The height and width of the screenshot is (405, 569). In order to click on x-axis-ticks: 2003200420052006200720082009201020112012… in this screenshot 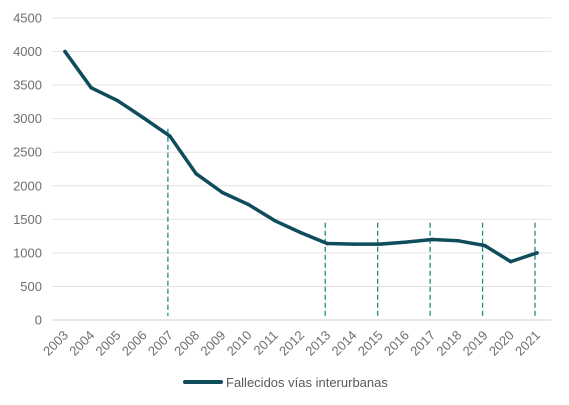, I will do `click(291, 343)`.